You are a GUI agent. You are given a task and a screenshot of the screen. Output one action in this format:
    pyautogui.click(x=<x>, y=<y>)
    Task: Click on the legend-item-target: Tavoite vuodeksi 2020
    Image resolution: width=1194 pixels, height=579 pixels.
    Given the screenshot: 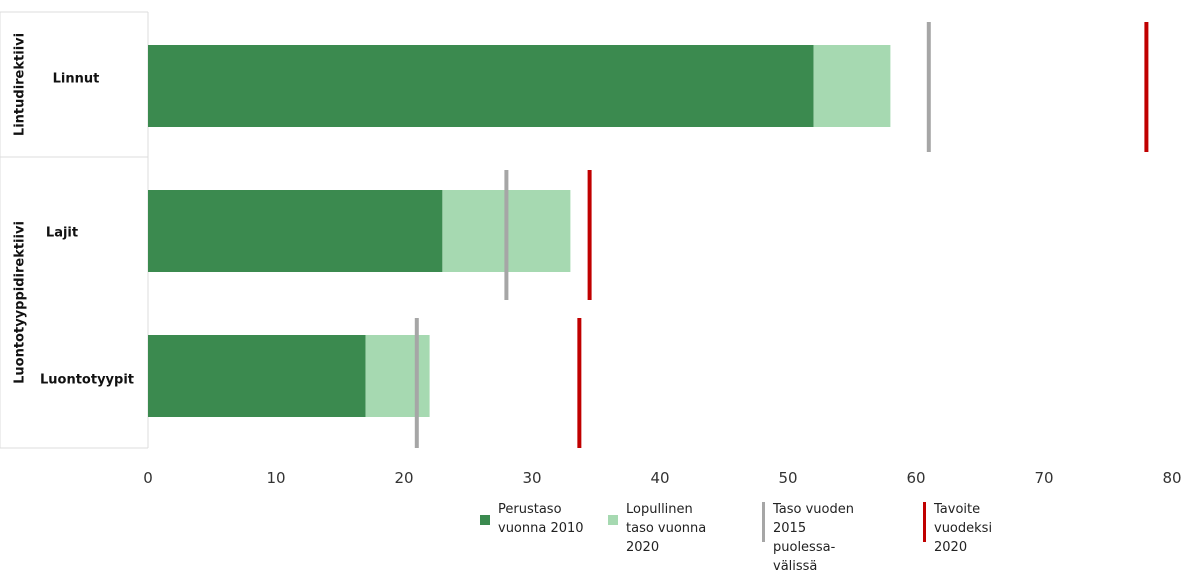 What is the action you would take?
    pyautogui.click(x=957, y=528)
    